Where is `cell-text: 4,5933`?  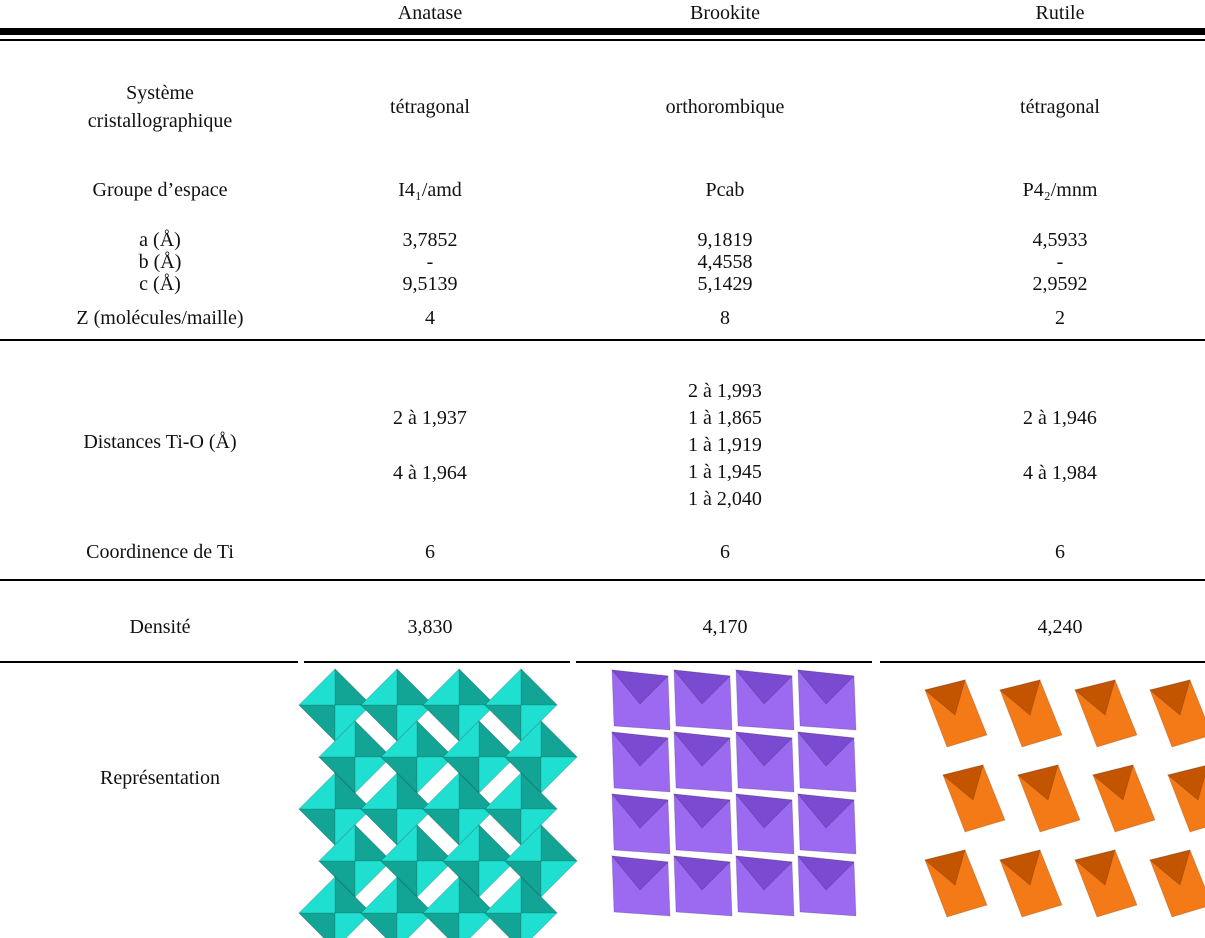 cell-text: 4,5933 is located at coordinates (1060, 240).